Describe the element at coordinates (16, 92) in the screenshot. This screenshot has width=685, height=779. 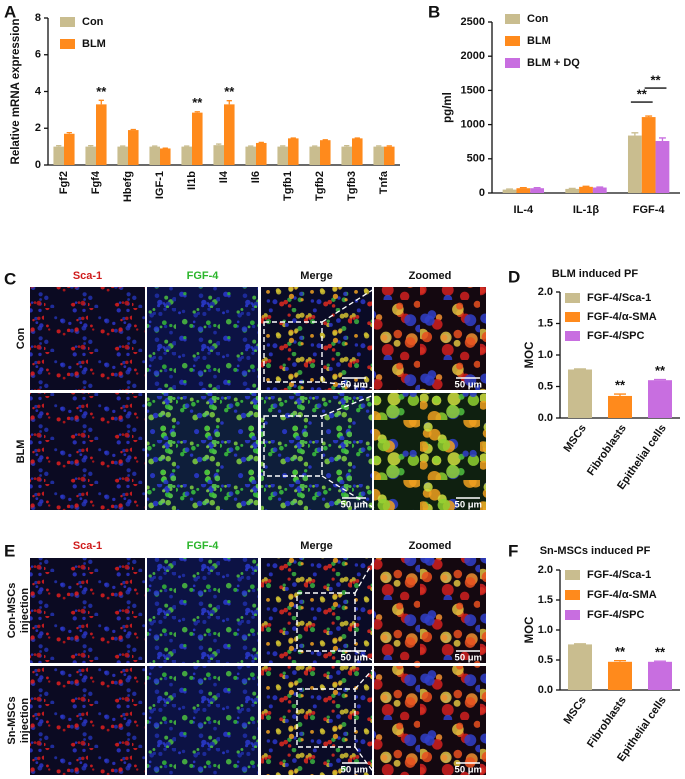
I see `y-axis-label: Relative mRNA expression` at that location.